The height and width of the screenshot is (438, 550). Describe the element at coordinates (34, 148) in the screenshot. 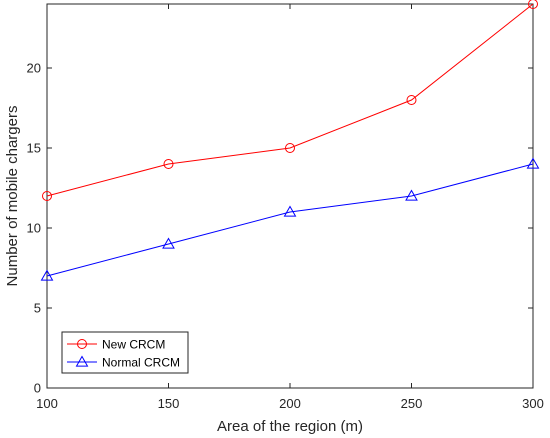

I see `y-tick-label: 15` at that location.